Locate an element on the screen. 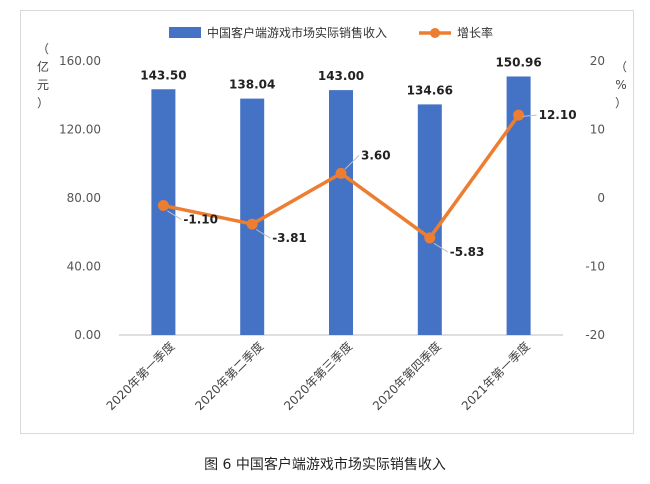 This screenshot has height=484, width=650. y-right-tick-label: 0 is located at coordinates (601, 198).